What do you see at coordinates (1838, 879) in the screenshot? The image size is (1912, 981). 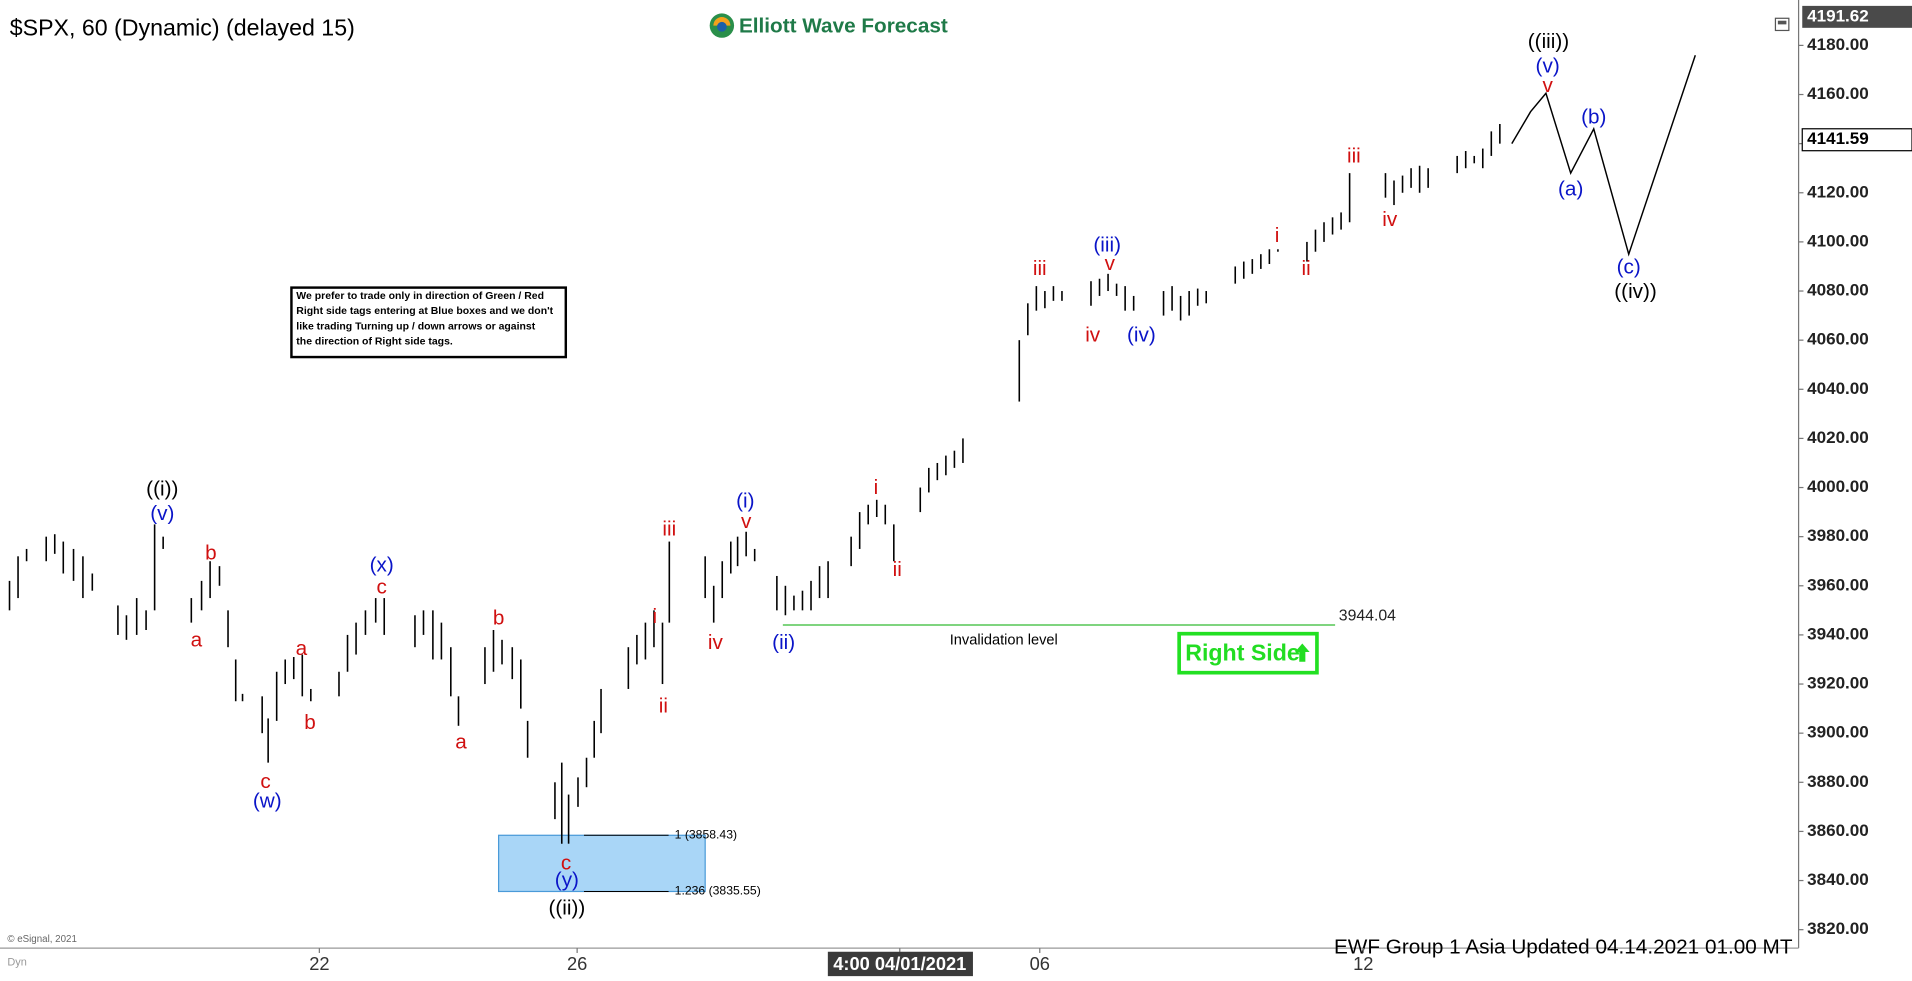 I see `y-tick-label: 3840.00` at bounding box center [1838, 879].